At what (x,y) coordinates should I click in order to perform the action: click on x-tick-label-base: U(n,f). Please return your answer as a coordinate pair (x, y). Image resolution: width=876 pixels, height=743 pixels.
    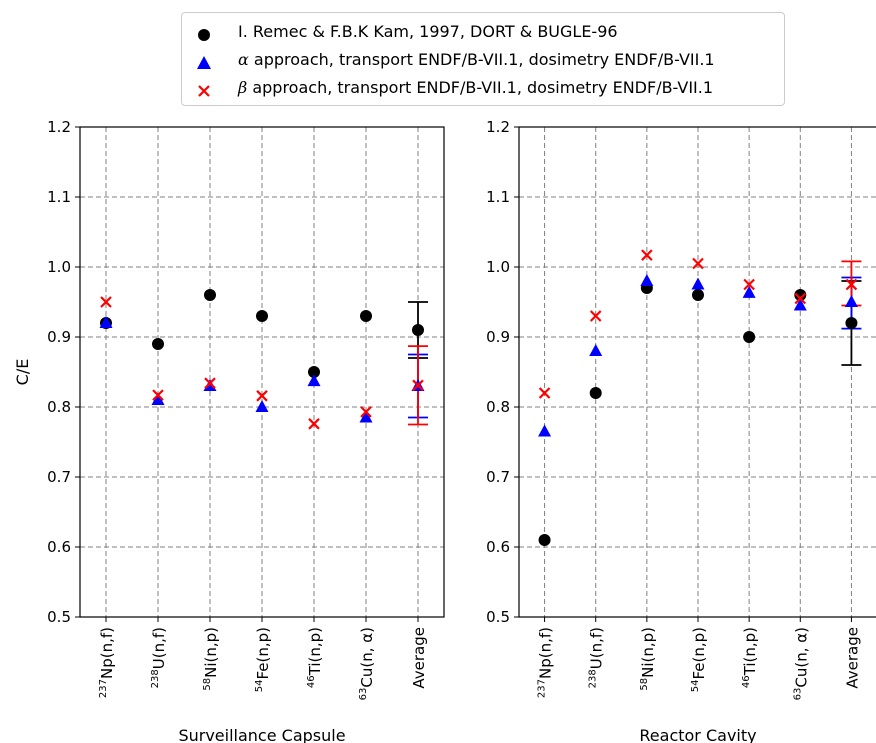
    Looking at the image, I should click on (597, 648).